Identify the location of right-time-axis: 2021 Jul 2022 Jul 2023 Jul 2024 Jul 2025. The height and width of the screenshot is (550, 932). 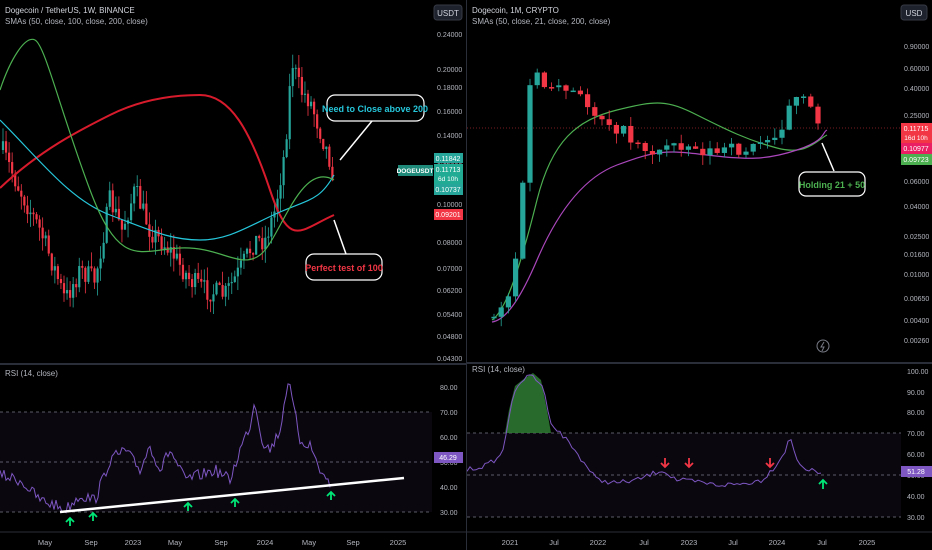
(689, 542).